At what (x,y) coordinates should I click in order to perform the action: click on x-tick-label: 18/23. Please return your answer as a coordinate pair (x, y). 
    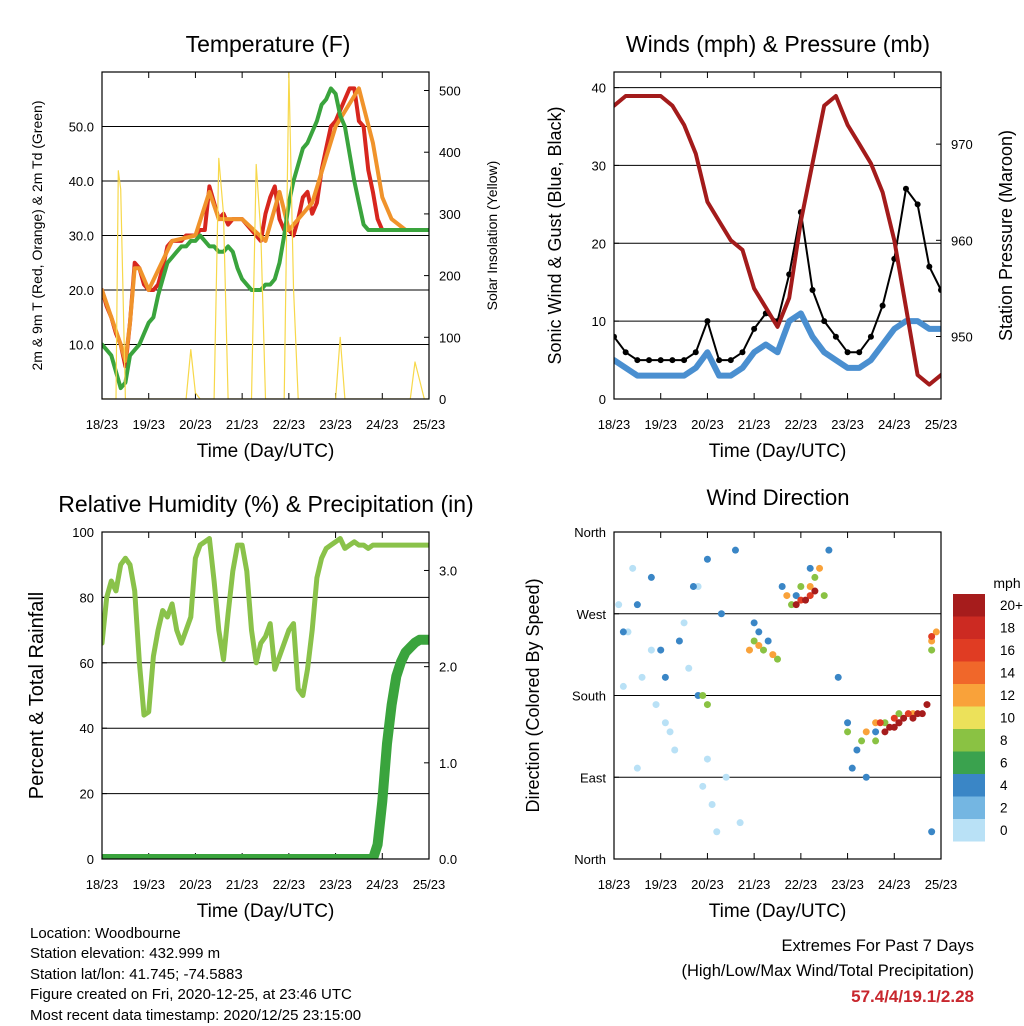
    Looking at the image, I should click on (614, 424).